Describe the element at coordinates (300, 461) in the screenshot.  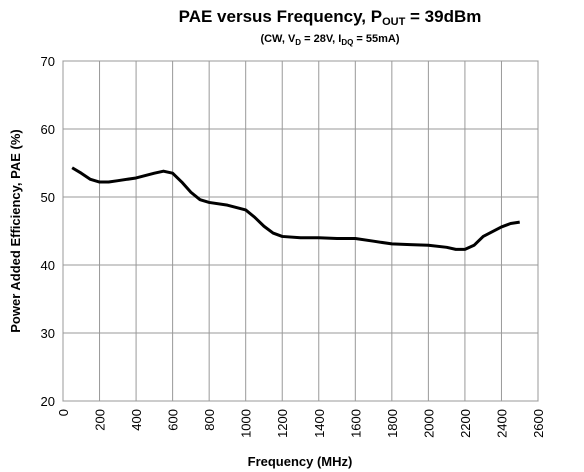
I see `x-axis-title: Frequency (MHz)` at that location.